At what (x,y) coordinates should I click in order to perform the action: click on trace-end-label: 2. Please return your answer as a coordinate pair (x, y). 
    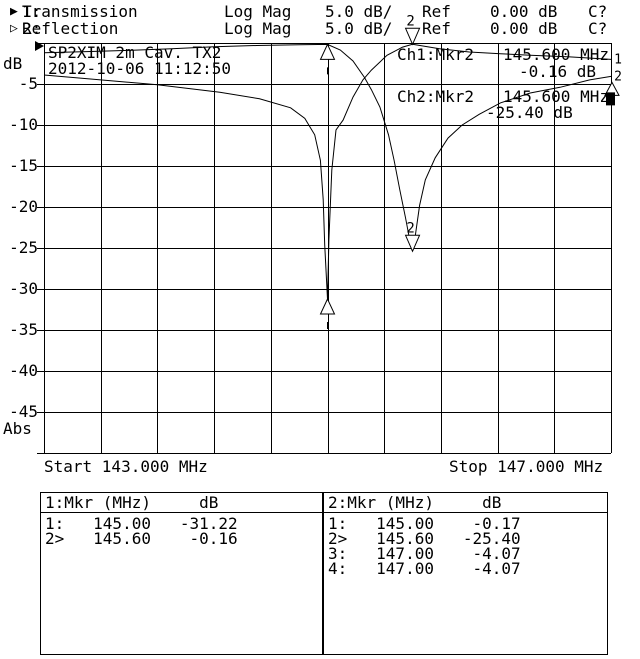
    Looking at the image, I should click on (618, 76).